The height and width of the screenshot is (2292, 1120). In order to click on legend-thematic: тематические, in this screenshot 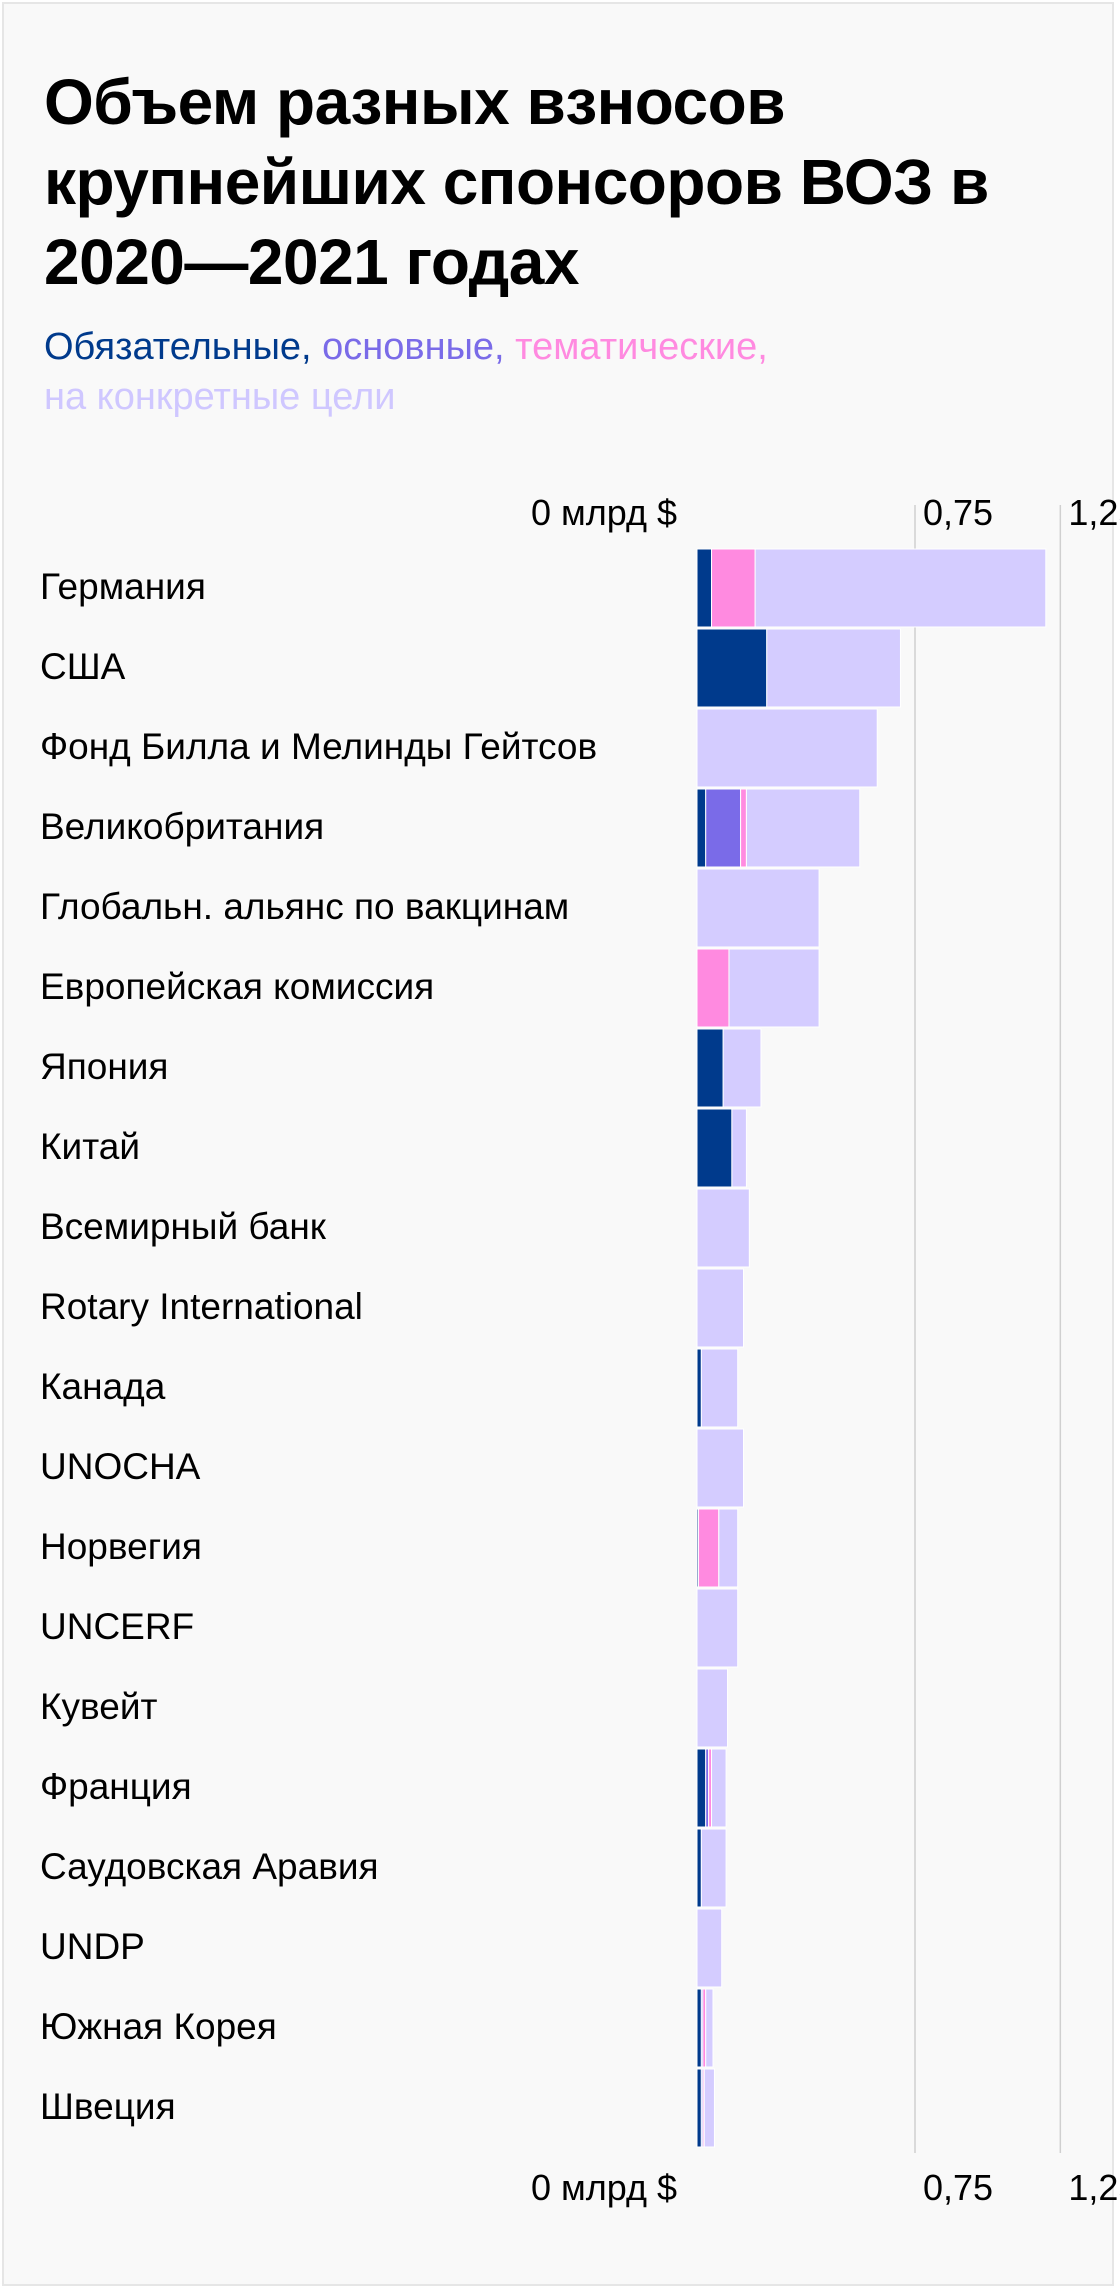, I will do `click(641, 347)`.